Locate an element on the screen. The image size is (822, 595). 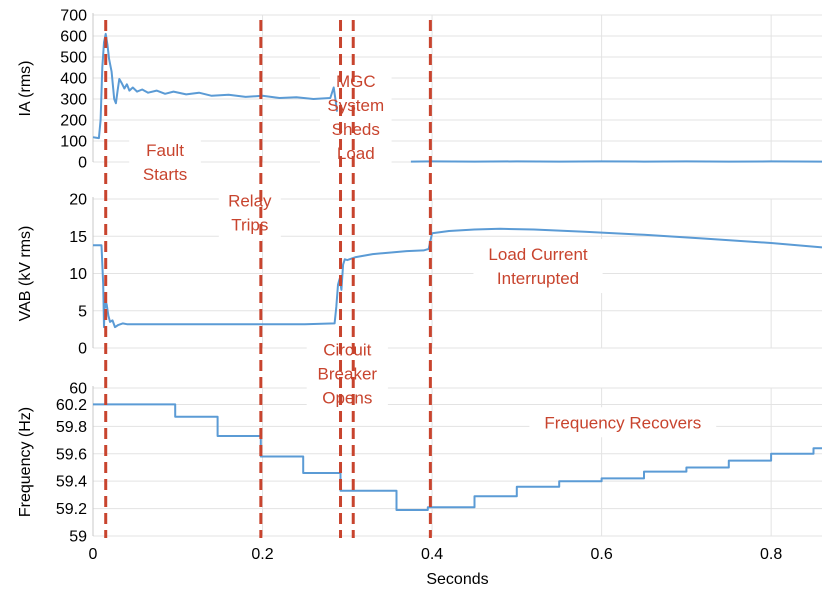
x-tick-label: 0.2 is located at coordinates (262, 554).